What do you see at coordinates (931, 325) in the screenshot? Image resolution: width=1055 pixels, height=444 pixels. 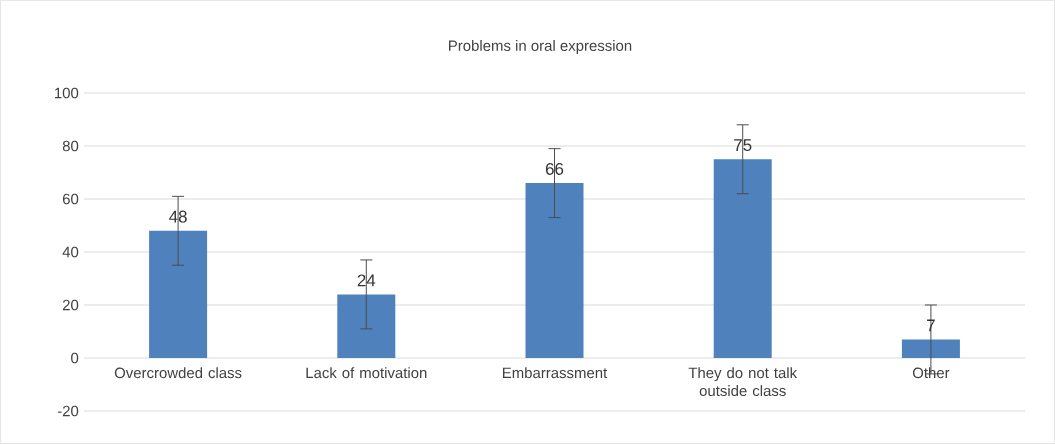 I see `data-label: 7` at bounding box center [931, 325].